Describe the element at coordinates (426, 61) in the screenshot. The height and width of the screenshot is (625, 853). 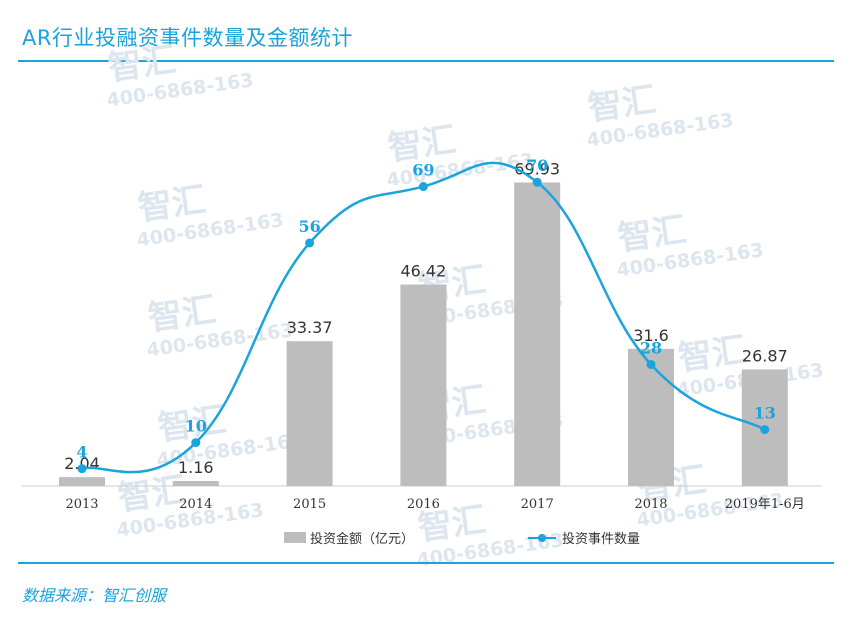
I see `title-divider` at that location.